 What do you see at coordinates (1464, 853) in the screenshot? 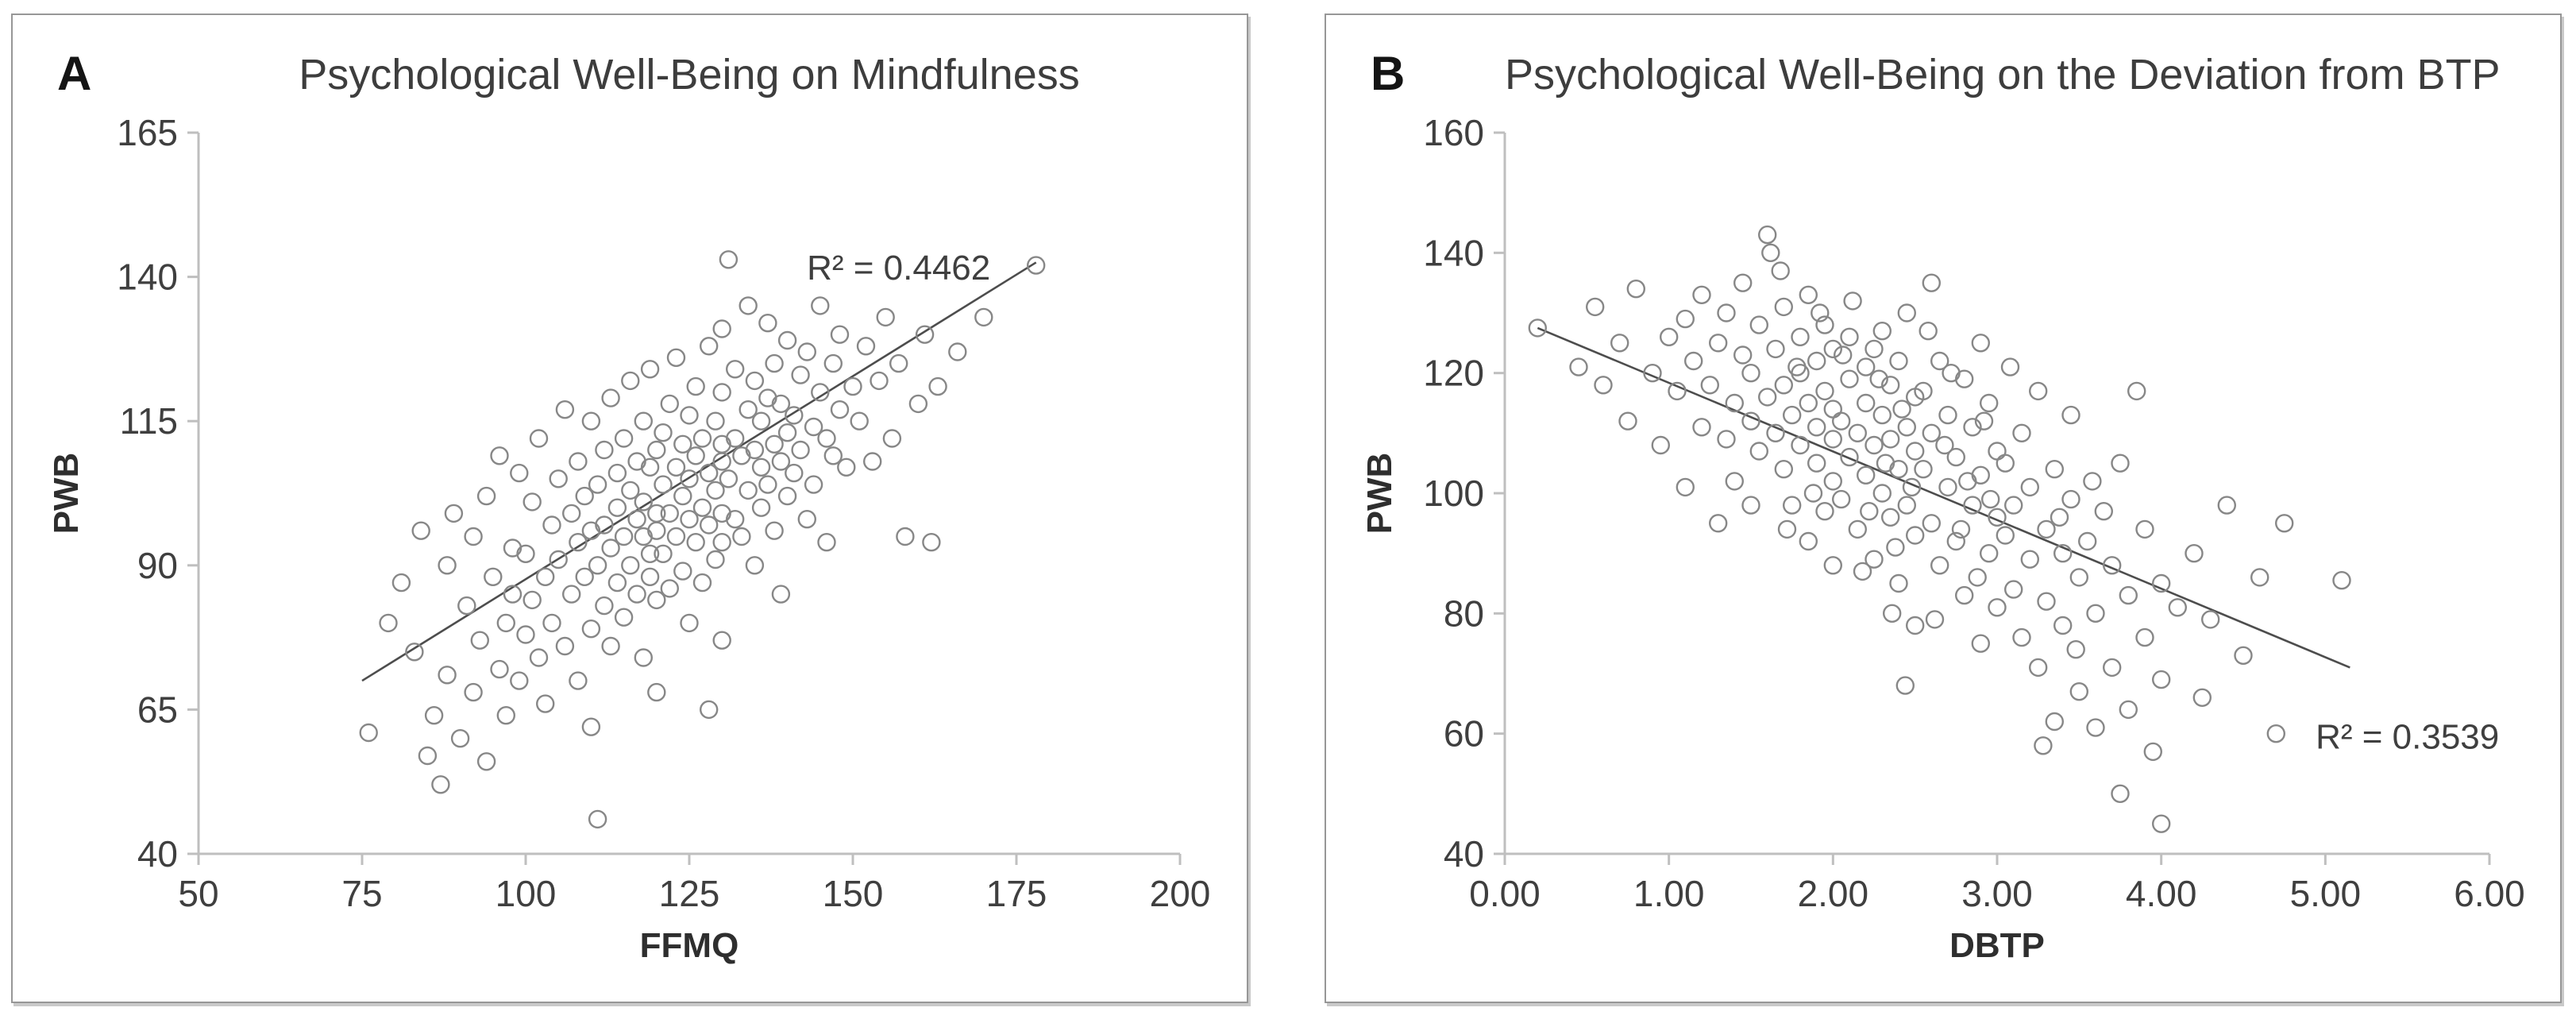
I see `y-tick-label: 40` at bounding box center [1464, 853].